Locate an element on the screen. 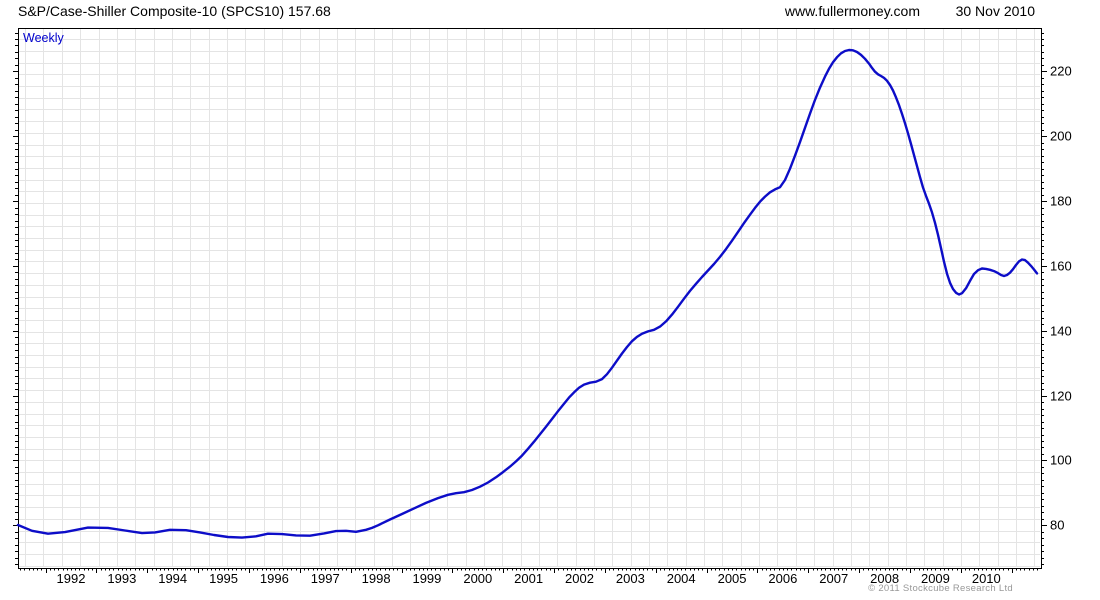  x-axis-year-label: 2002 is located at coordinates (579, 578).